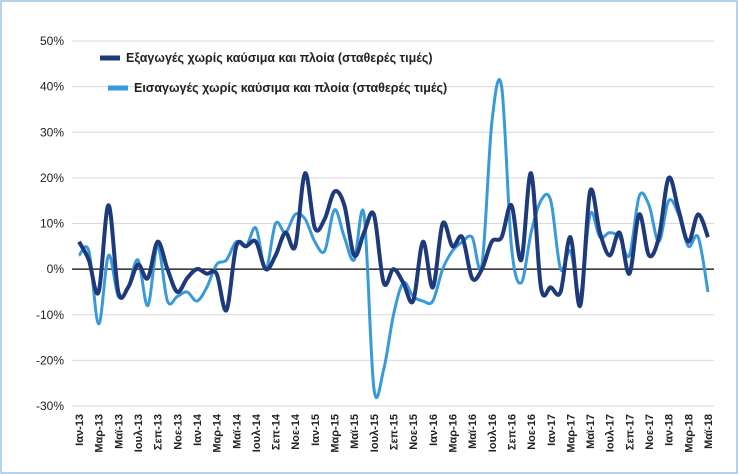 Image resolution: width=738 pixels, height=474 pixels. Describe the element at coordinates (52, 87) in the screenshot. I see `y-tick-label: 40%` at that location.